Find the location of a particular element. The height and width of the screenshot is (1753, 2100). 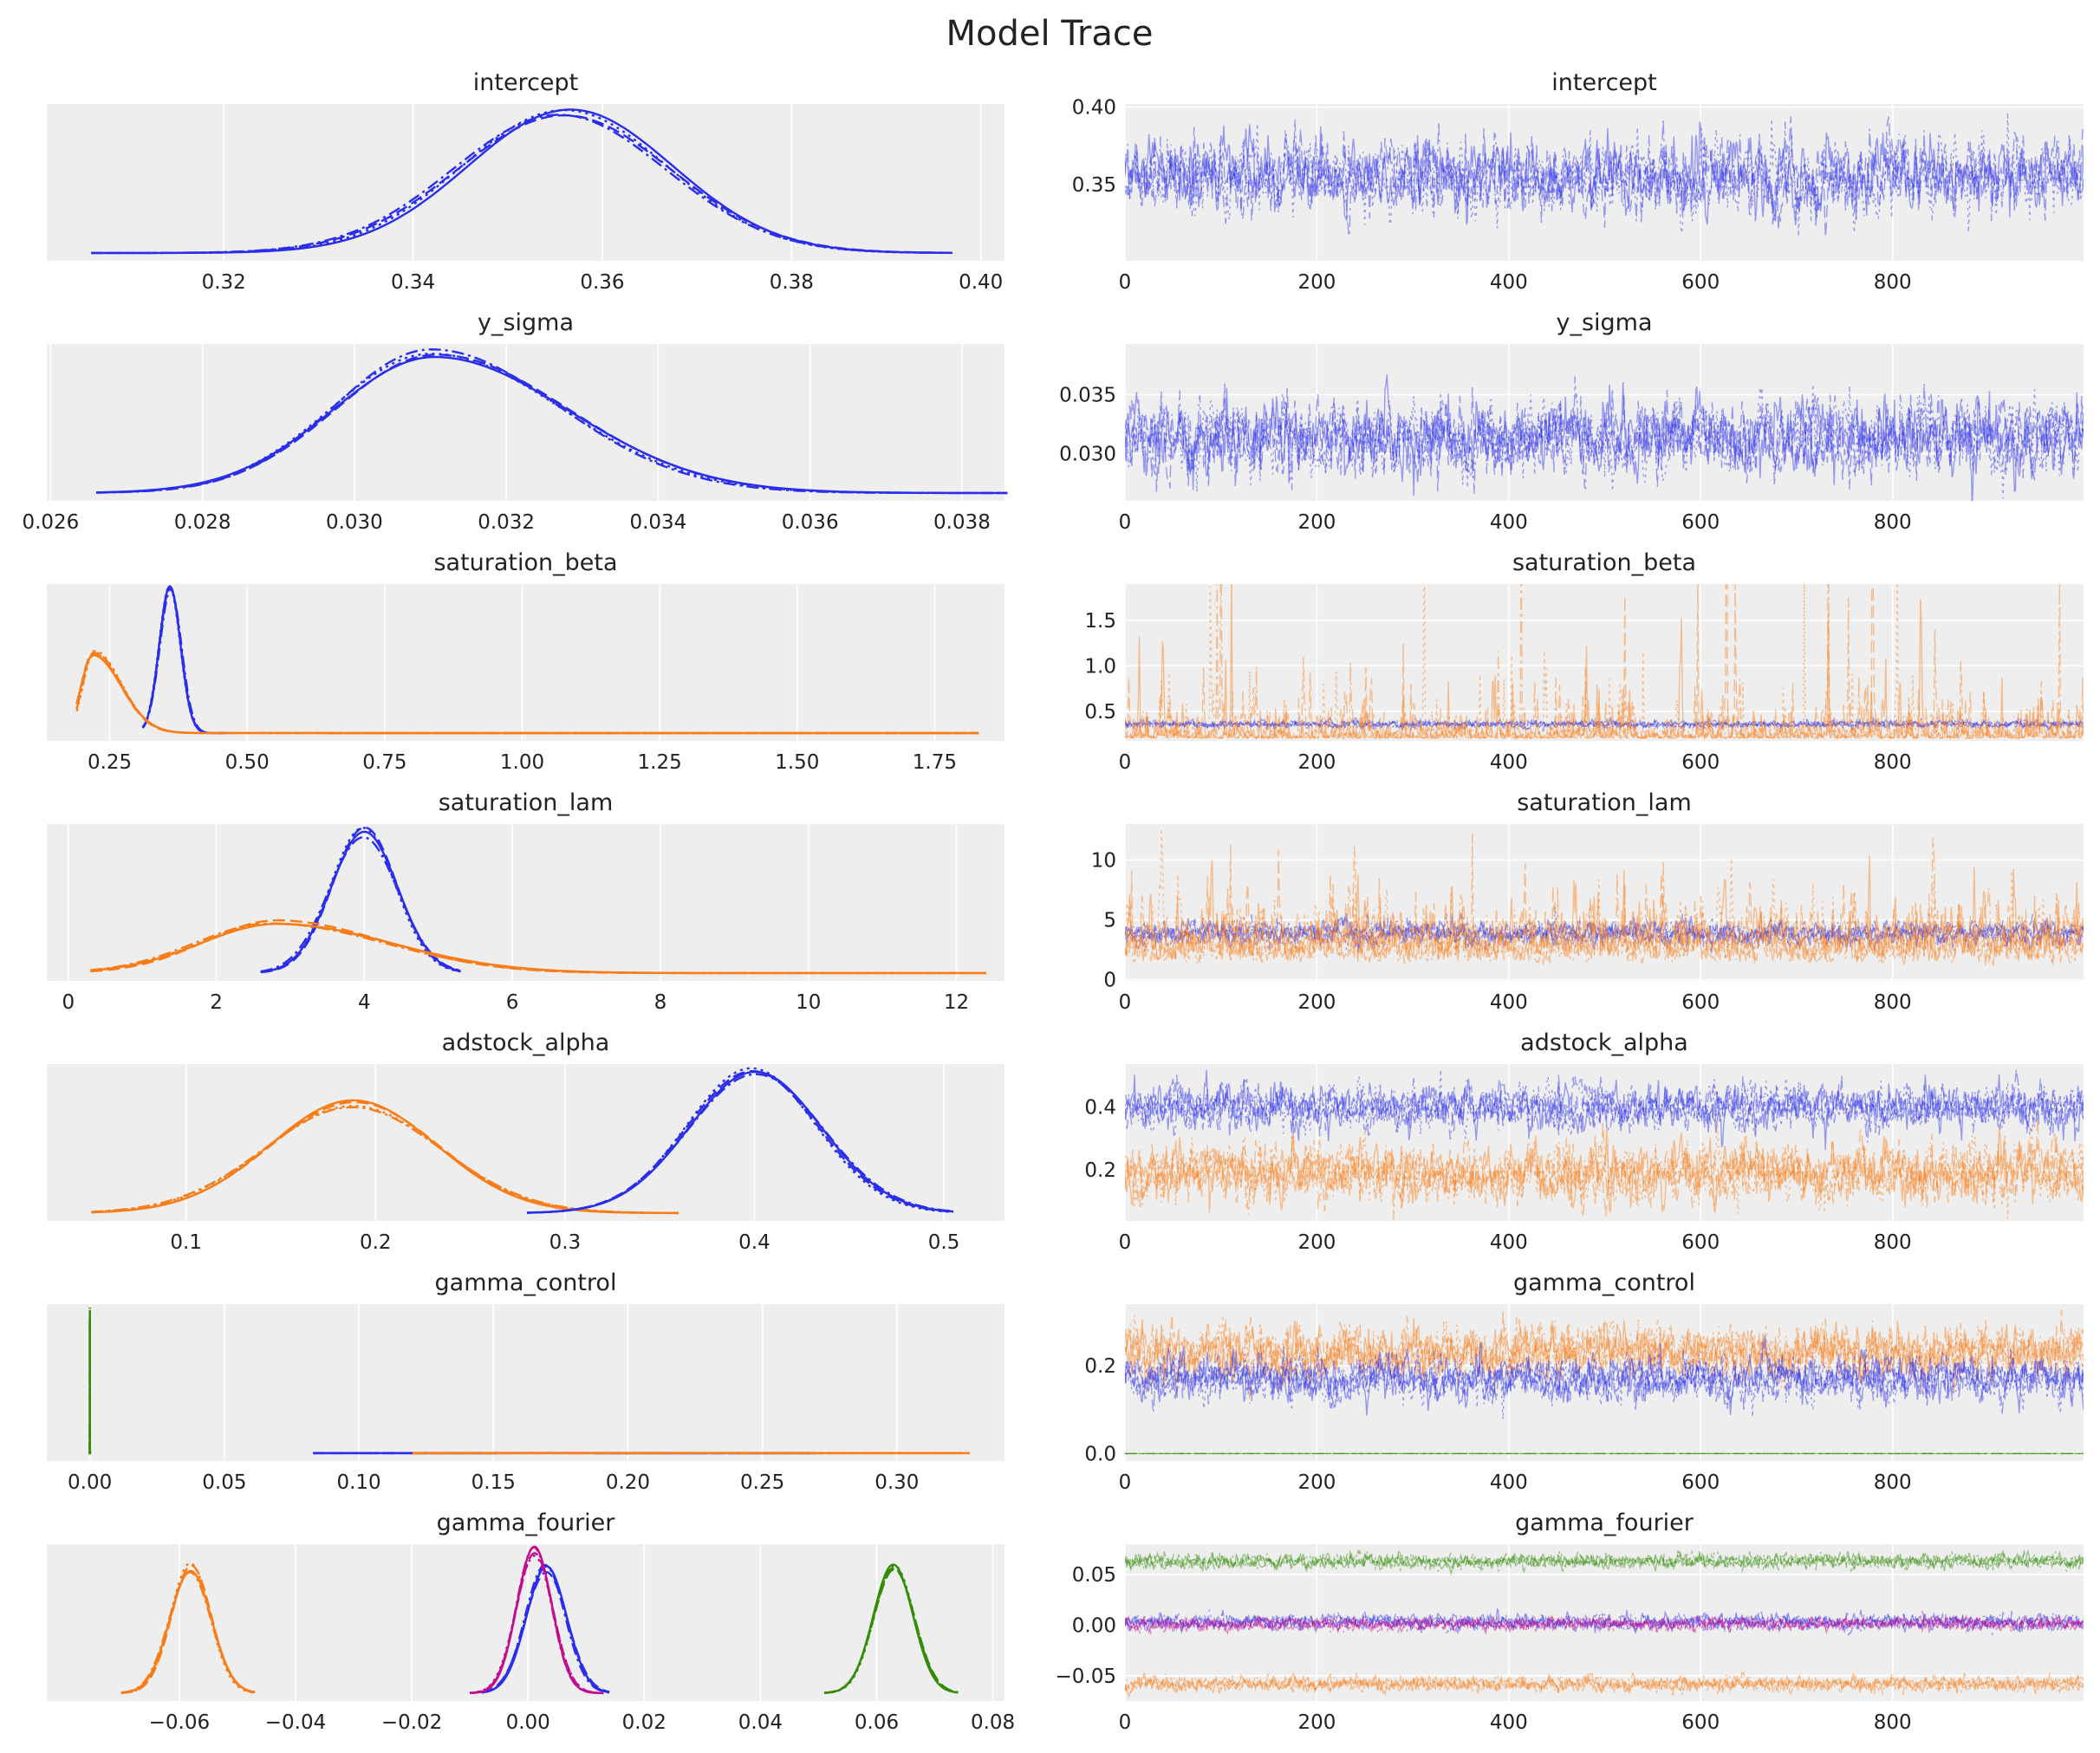

trace-ytick-label: 0 is located at coordinates (1109, 981).